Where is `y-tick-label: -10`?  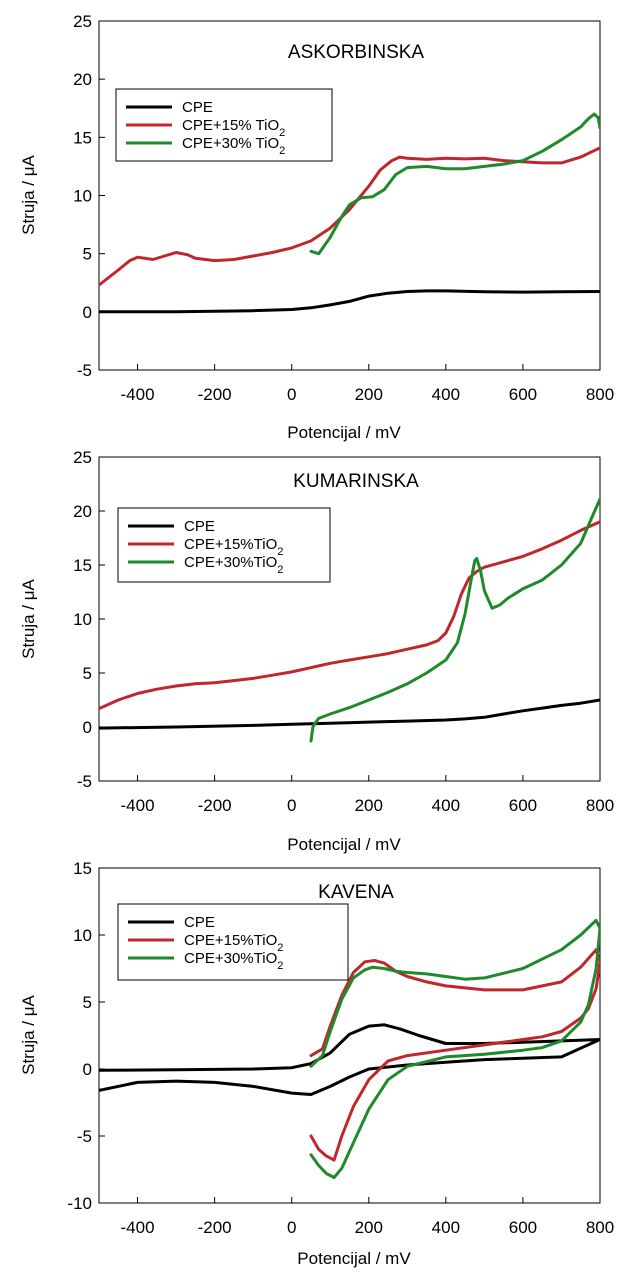
y-tick-label: -10 is located at coordinates (79, 1203).